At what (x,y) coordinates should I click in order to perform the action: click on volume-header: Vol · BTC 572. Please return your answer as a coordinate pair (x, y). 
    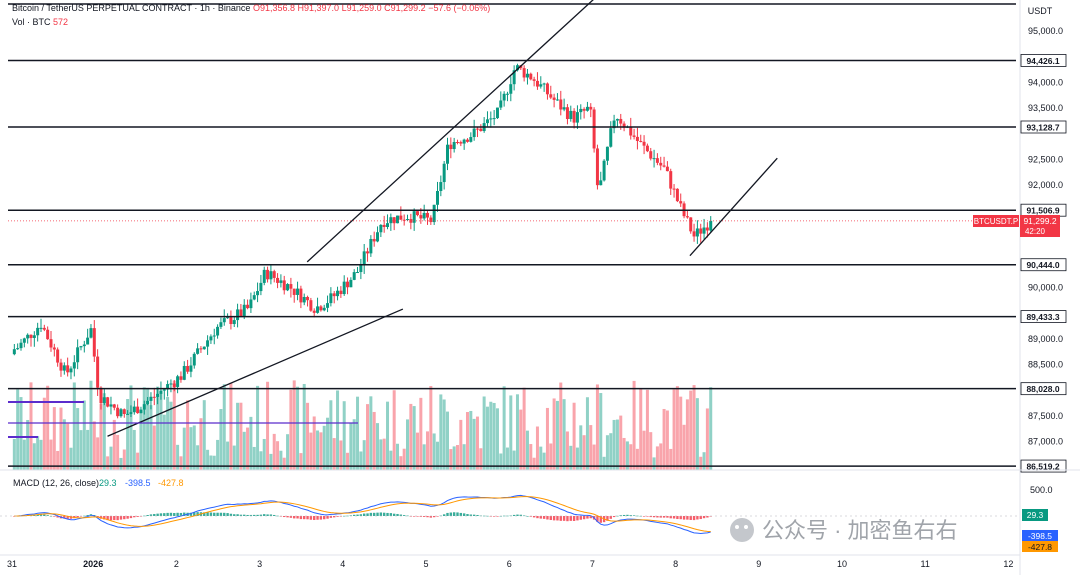
    Looking at the image, I should click on (40, 22).